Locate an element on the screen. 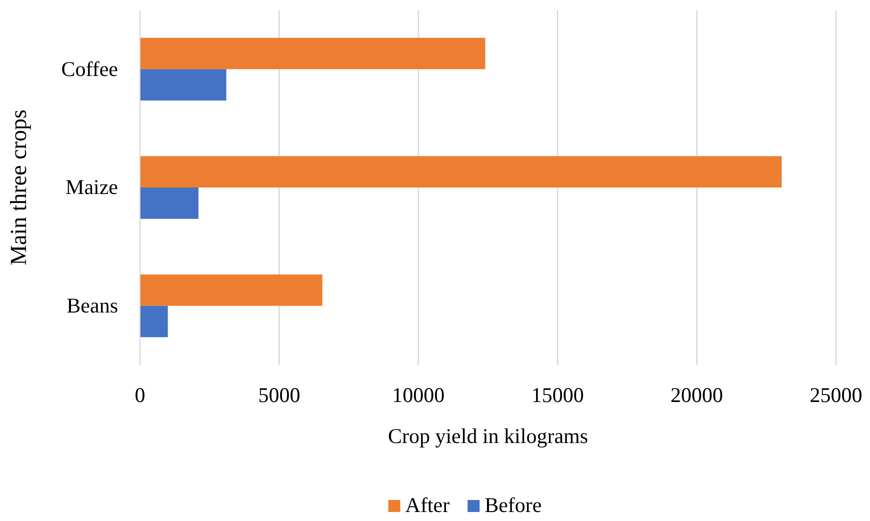 This screenshot has width=870, height=521. y-tick-label: Maize is located at coordinates (92, 187).